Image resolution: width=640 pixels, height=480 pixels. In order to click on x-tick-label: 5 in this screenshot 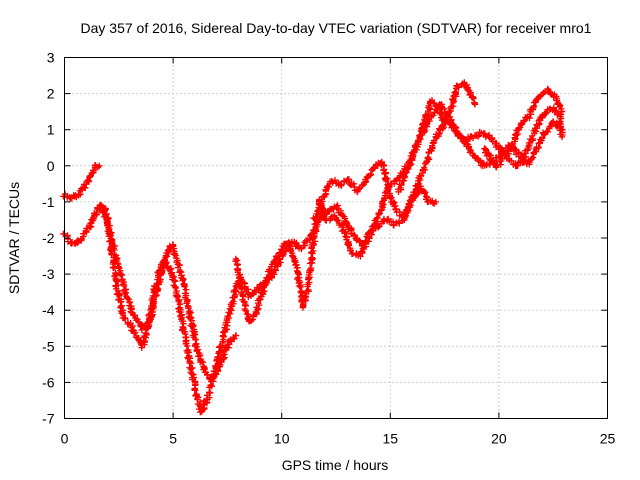, I will do `click(173, 439)`.